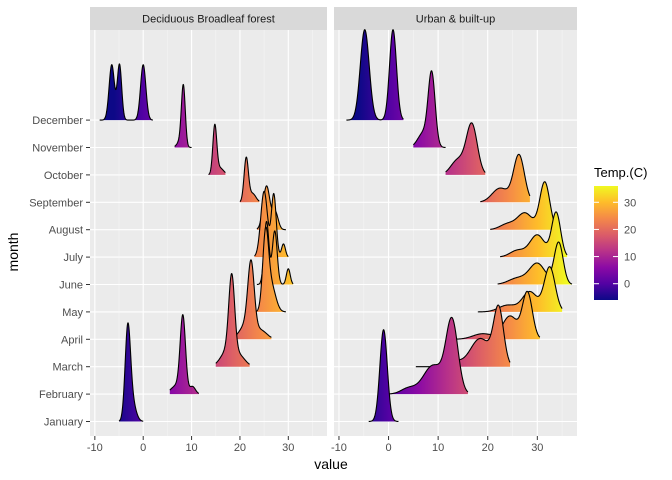 Image resolution: width=672 pixels, height=480 pixels. I want to click on y-tick-label: March, so click(67, 368).